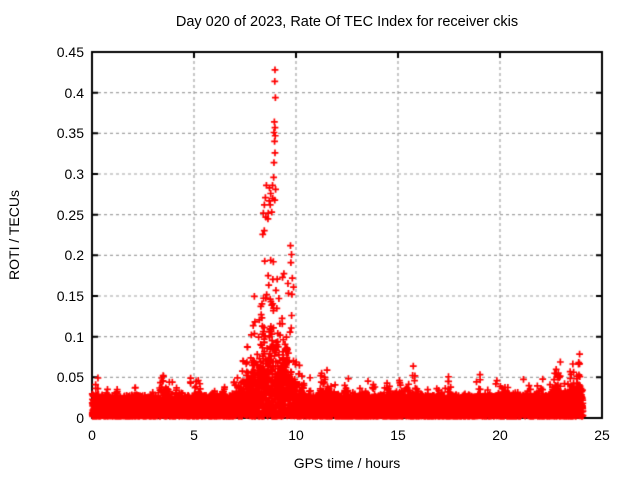 This screenshot has width=640, height=480. Describe the element at coordinates (92, 435) in the screenshot. I see `x-tick-label: 0` at that location.